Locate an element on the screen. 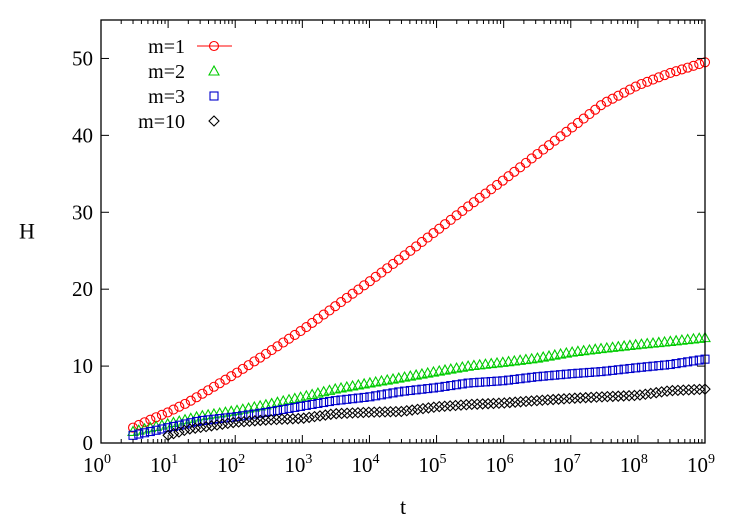  x-tick-label: 10³ is located at coordinates (298, 464).